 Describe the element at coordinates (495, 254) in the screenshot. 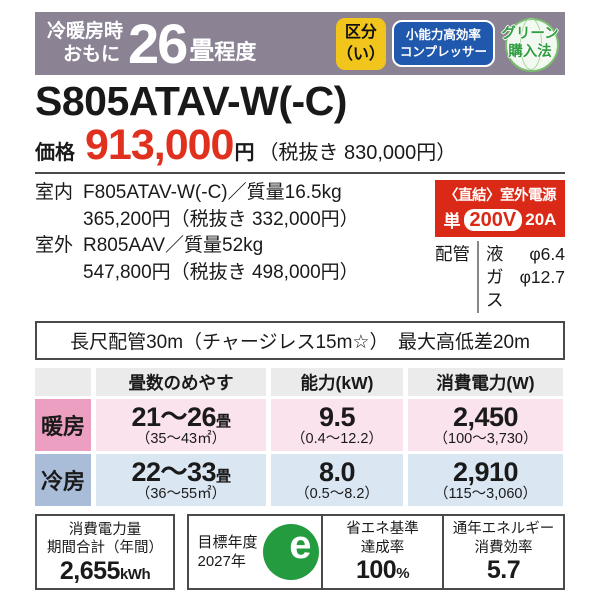

I see `piping-liquid-label: 液` at that location.